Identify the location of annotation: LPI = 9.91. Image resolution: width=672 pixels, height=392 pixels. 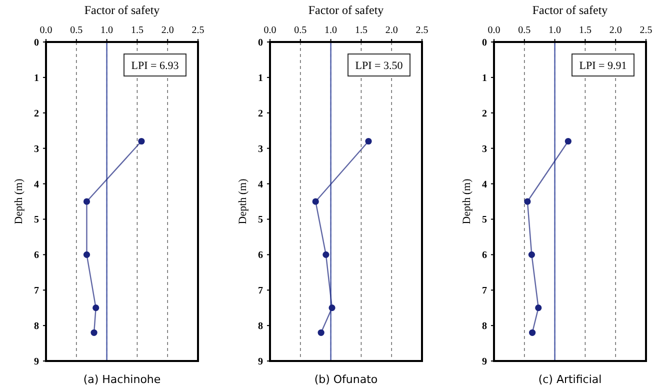
(603, 66).